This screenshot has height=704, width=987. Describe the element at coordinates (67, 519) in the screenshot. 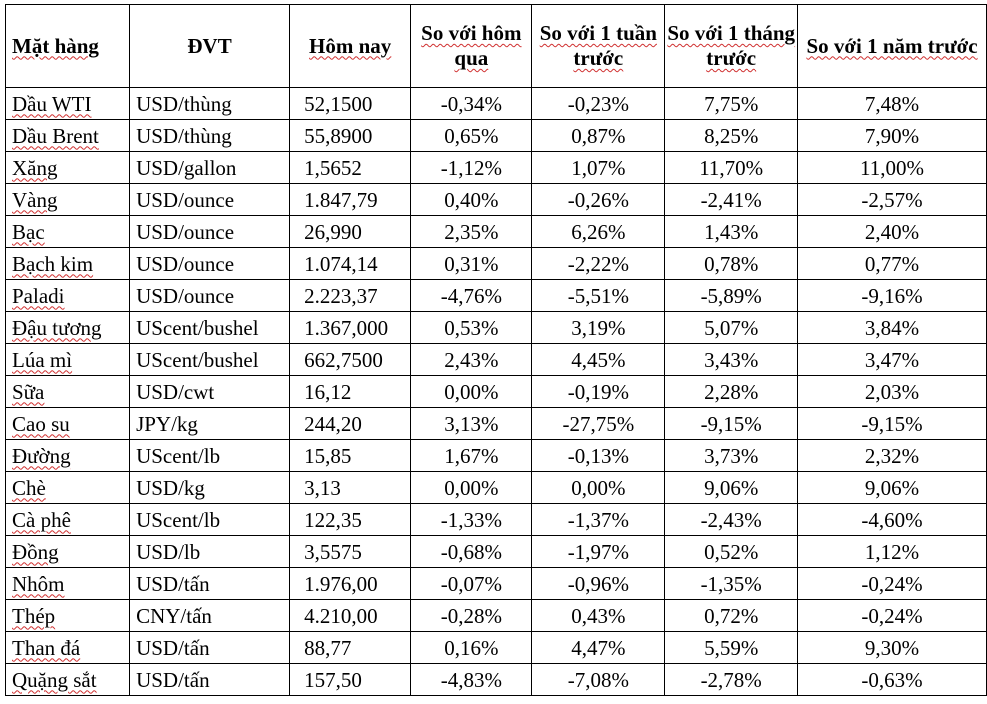

I see `cell-commodity: Cà phê` at that location.